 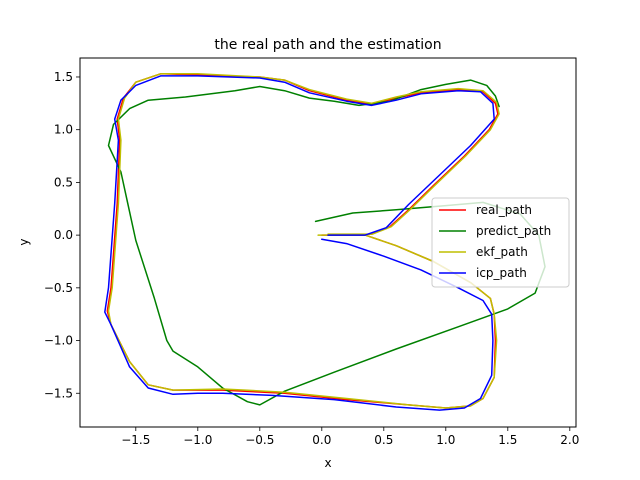 What do you see at coordinates (58, 393) in the screenshot?
I see `y-tick-label: −1.5` at bounding box center [58, 393].